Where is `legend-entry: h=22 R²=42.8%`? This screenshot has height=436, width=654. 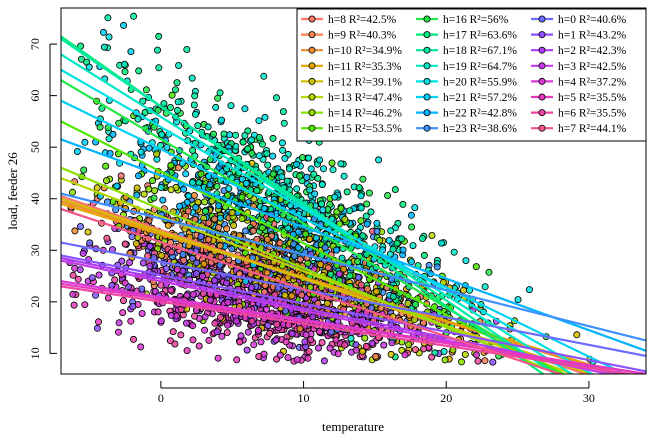
legend-entry: h=22 R²=42.8% is located at coordinates (466, 114).